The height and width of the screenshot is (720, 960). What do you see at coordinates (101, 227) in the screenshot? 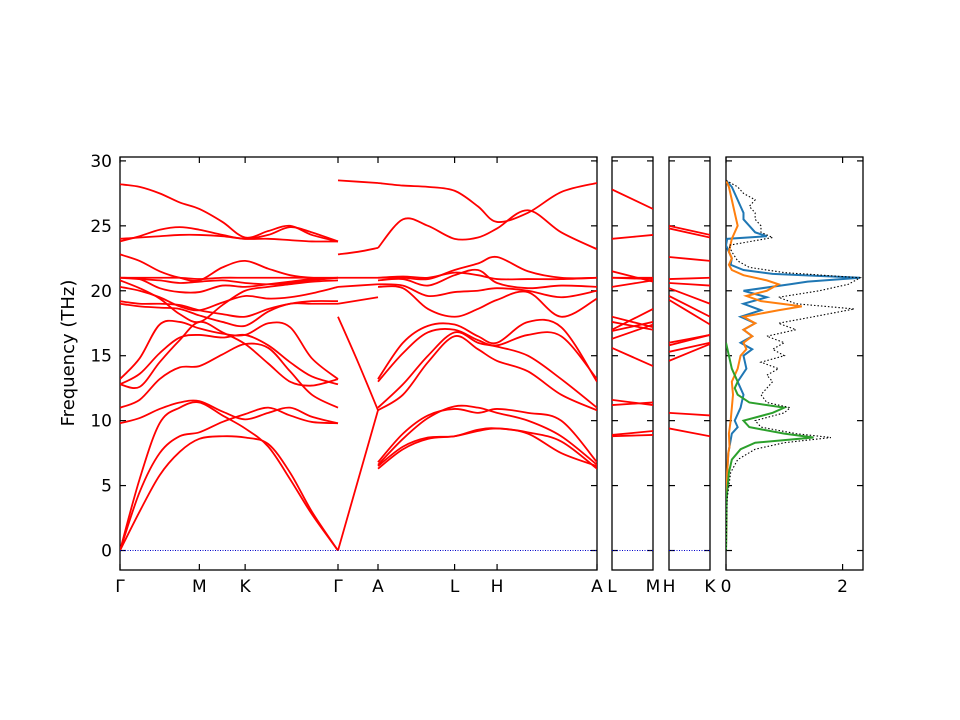
I see `y-tick-label: 25` at bounding box center [101, 227].